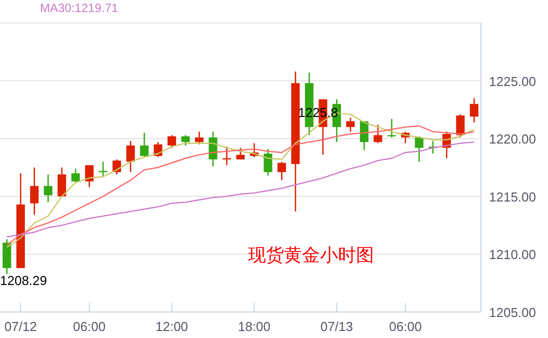 The height and width of the screenshot is (338, 548). Describe the element at coordinates (336, 326) in the screenshot. I see `x-tick-label: 07/13` at that location.